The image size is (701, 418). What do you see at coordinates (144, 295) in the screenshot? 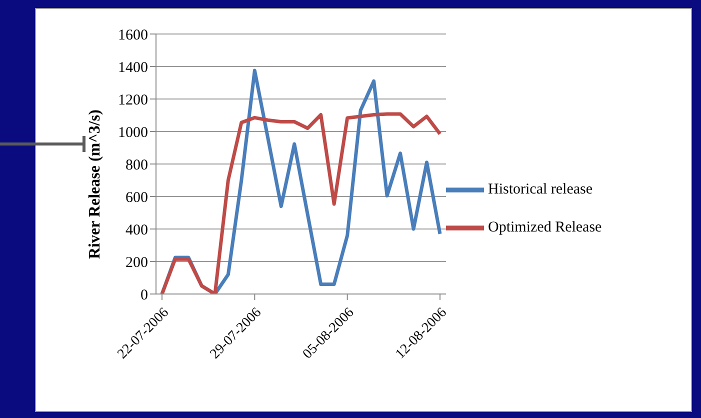
I see `y-tick-label: 0` at bounding box center [144, 295].